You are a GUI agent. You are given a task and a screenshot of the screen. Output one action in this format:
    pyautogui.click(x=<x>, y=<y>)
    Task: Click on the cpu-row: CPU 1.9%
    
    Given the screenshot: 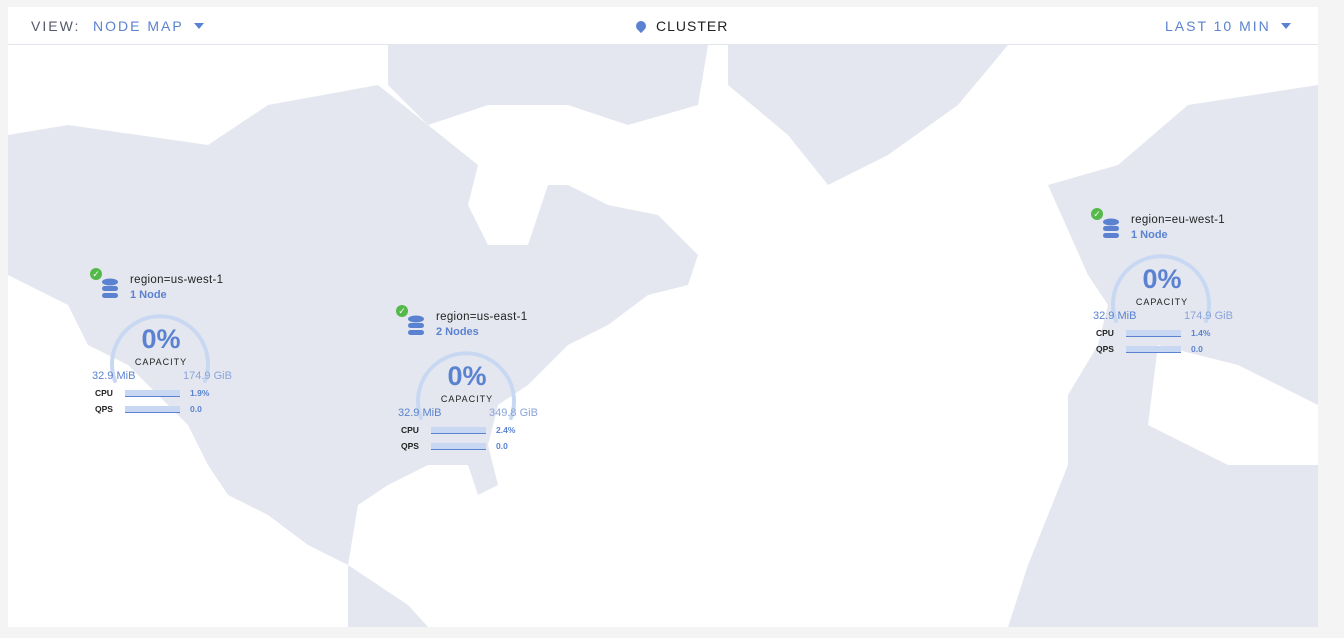 What is the action you would take?
    pyautogui.click(x=152, y=393)
    